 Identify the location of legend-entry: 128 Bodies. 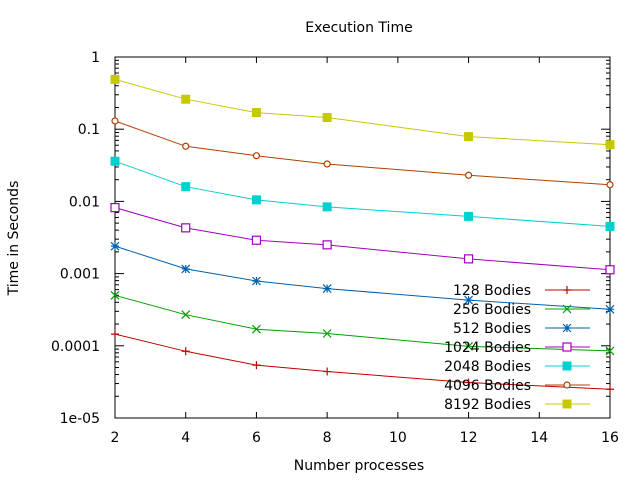
(521, 291).